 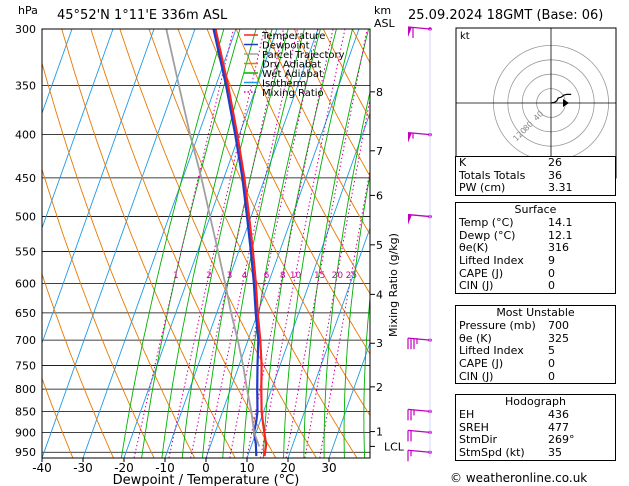 I want to click on hodo-row: EH 436, so click(x=535, y=415).